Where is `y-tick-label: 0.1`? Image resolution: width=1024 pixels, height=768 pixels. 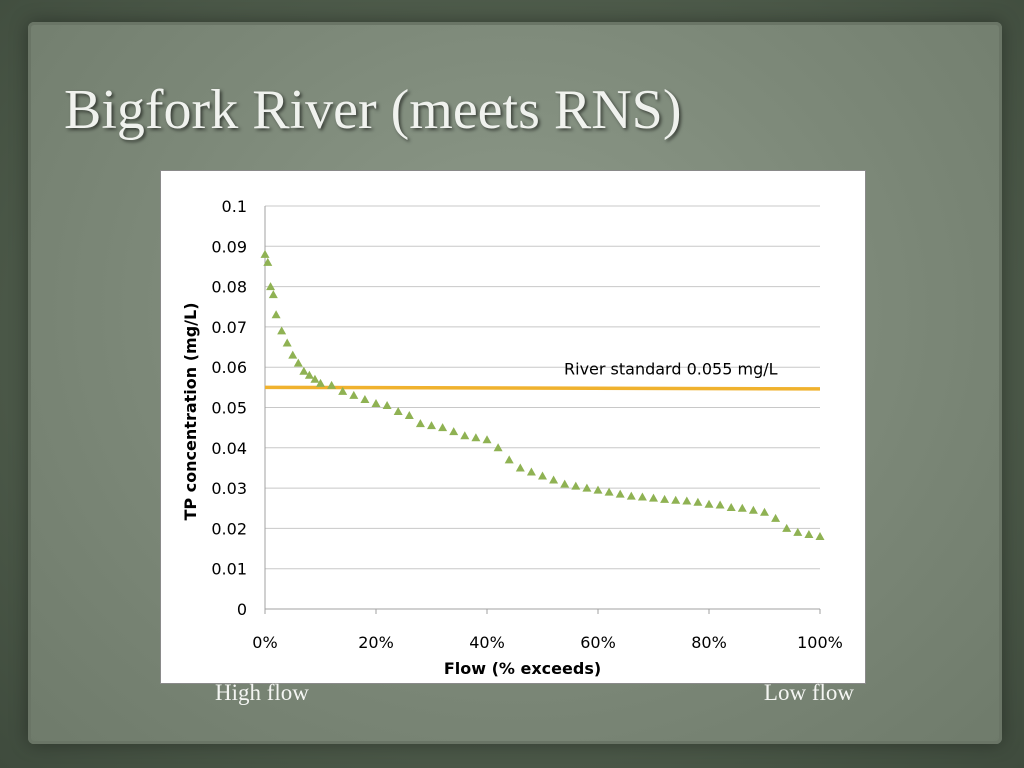
y-tick-label: 0.1 is located at coordinates (234, 206).